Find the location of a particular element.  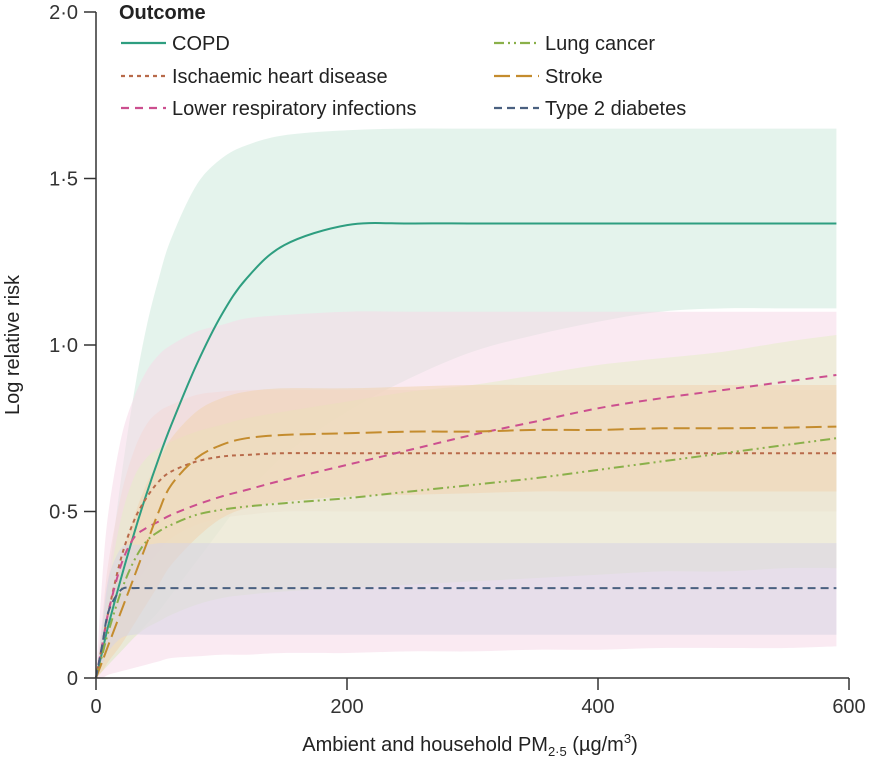

x-axis-title: Ambient and household PM2·5 (µg/m3) is located at coordinates (470, 745).